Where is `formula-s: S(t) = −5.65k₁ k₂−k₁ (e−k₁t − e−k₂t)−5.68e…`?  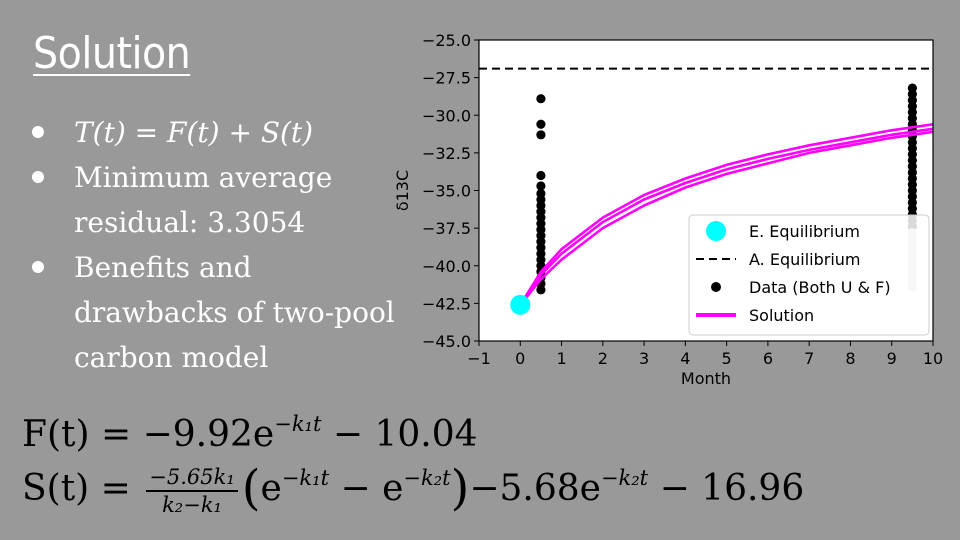 formula-s: S(t) = −5.65k₁ k₂−k₁ (e−k₁t − e−k₂t)−5.68e… is located at coordinates (413, 489).